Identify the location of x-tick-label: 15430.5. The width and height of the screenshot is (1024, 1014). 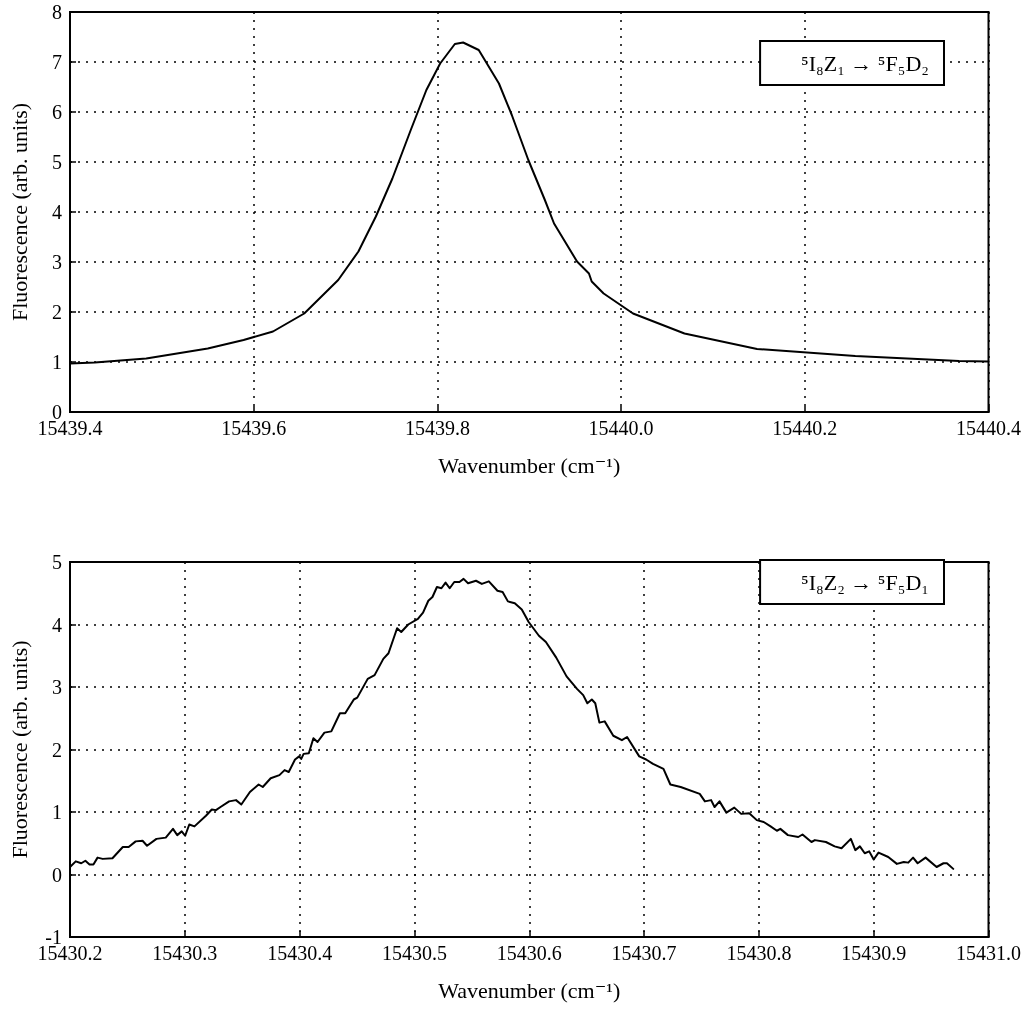
(414, 953).